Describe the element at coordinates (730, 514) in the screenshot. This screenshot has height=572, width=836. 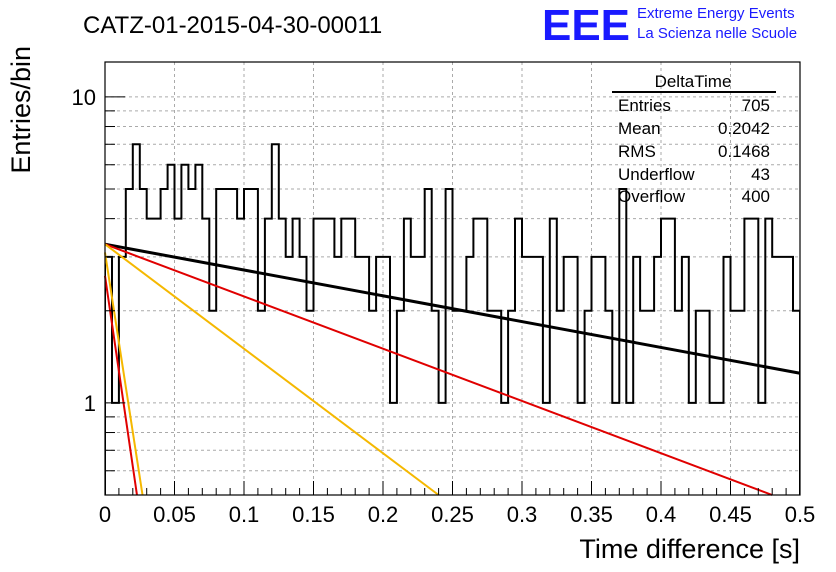
I see `x-tick-label: 0.45` at that location.